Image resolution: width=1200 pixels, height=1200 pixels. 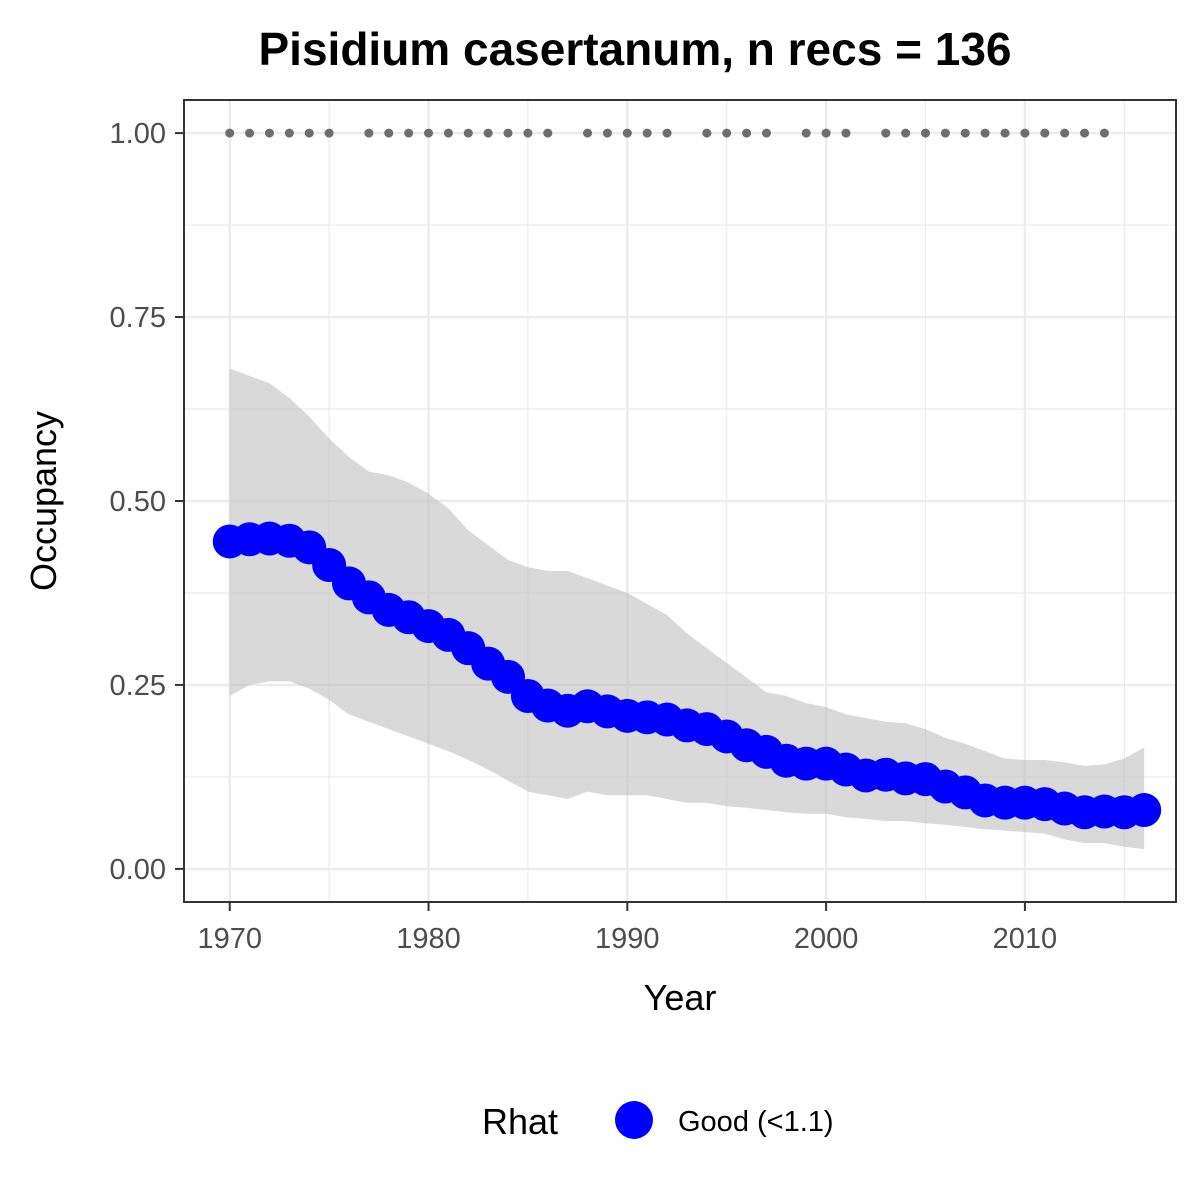 I want to click on x-tick-label: 1980, so click(x=428, y=939).